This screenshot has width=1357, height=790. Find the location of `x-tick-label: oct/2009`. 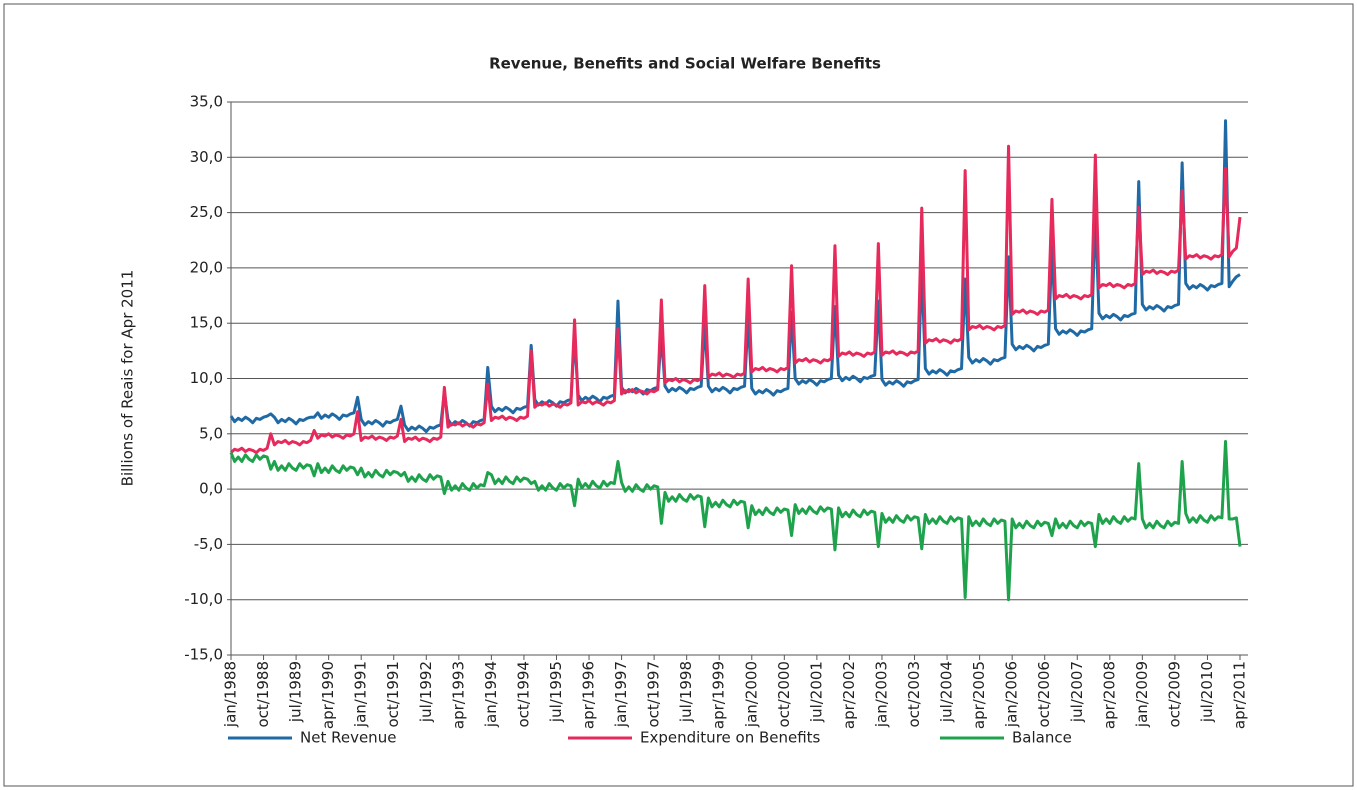

x-tick-label: oct/2009 is located at coordinates (1174, 694).